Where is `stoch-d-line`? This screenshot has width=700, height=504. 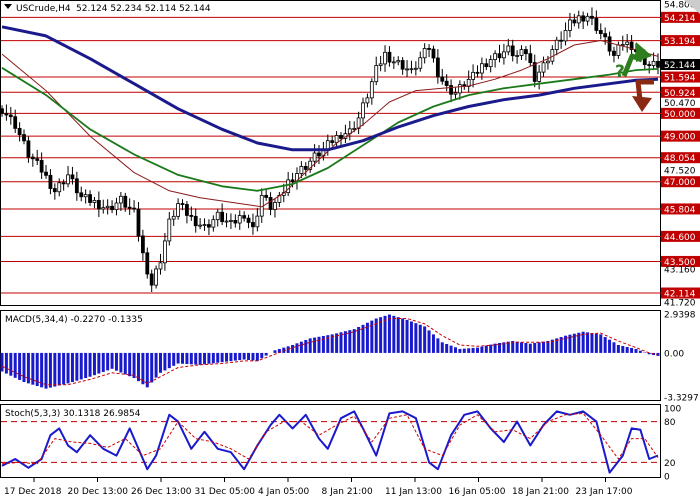
stoch-d-line is located at coordinates (330, 438).